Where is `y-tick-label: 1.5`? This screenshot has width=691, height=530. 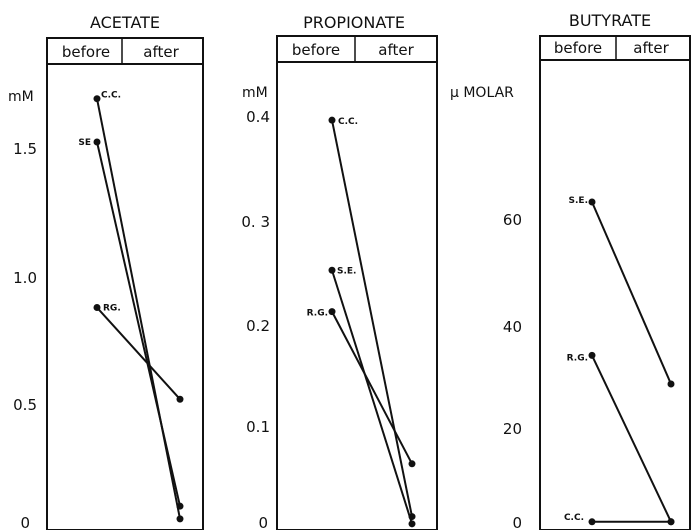
y-tick-label: 1.5 is located at coordinates (25, 149).